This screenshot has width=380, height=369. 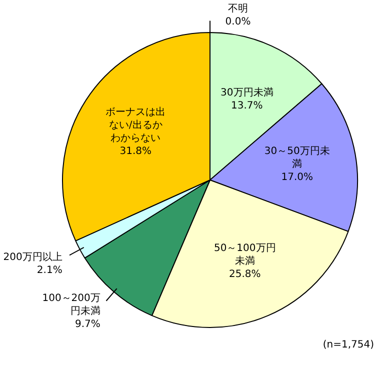 I want to click on data-label: 9.7%, so click(x=87, y=324).